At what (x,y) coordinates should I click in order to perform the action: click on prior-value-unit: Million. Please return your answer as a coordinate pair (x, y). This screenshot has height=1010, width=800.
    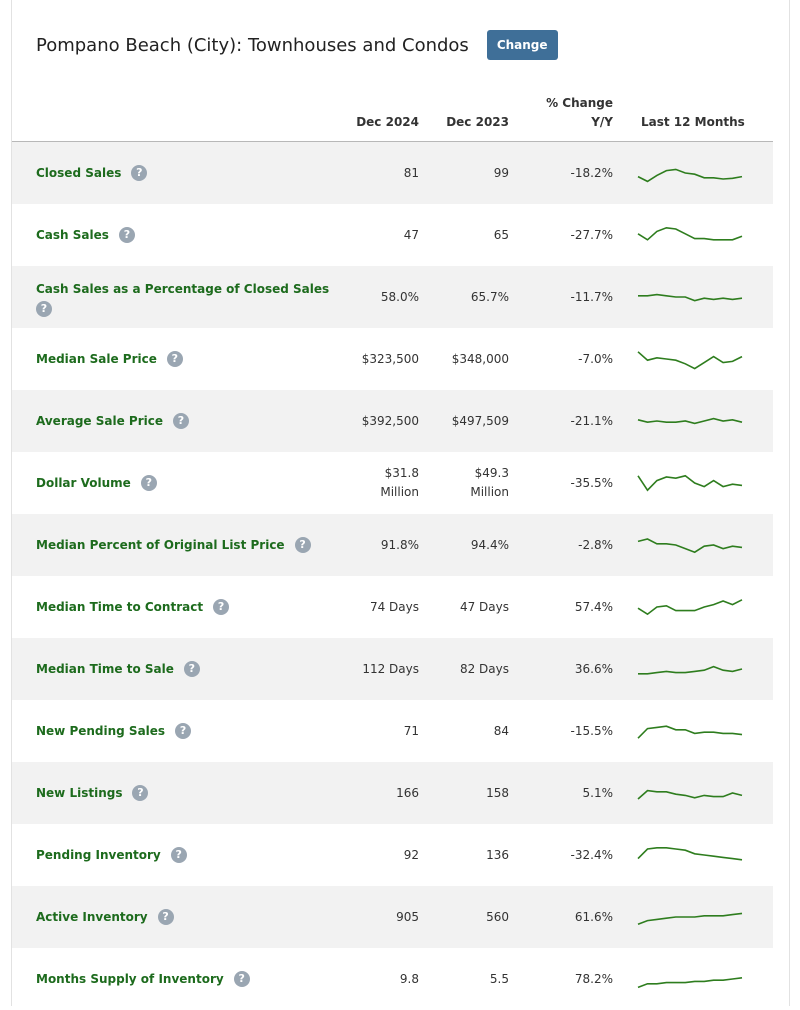
    Looking at the image, I should click on (489, 492).